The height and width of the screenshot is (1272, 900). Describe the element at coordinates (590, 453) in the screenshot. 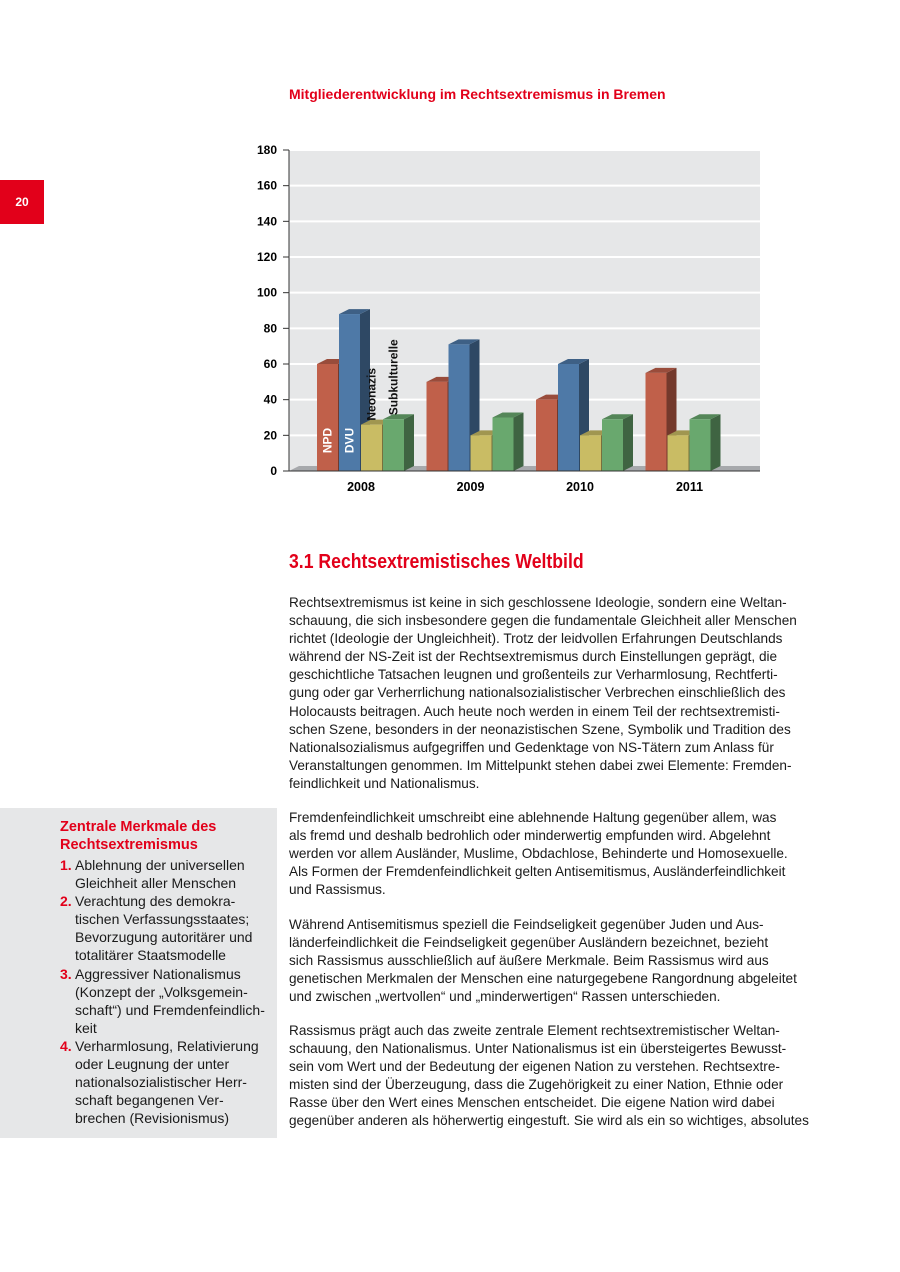

I see `bar-neonazis-2010` at that location.